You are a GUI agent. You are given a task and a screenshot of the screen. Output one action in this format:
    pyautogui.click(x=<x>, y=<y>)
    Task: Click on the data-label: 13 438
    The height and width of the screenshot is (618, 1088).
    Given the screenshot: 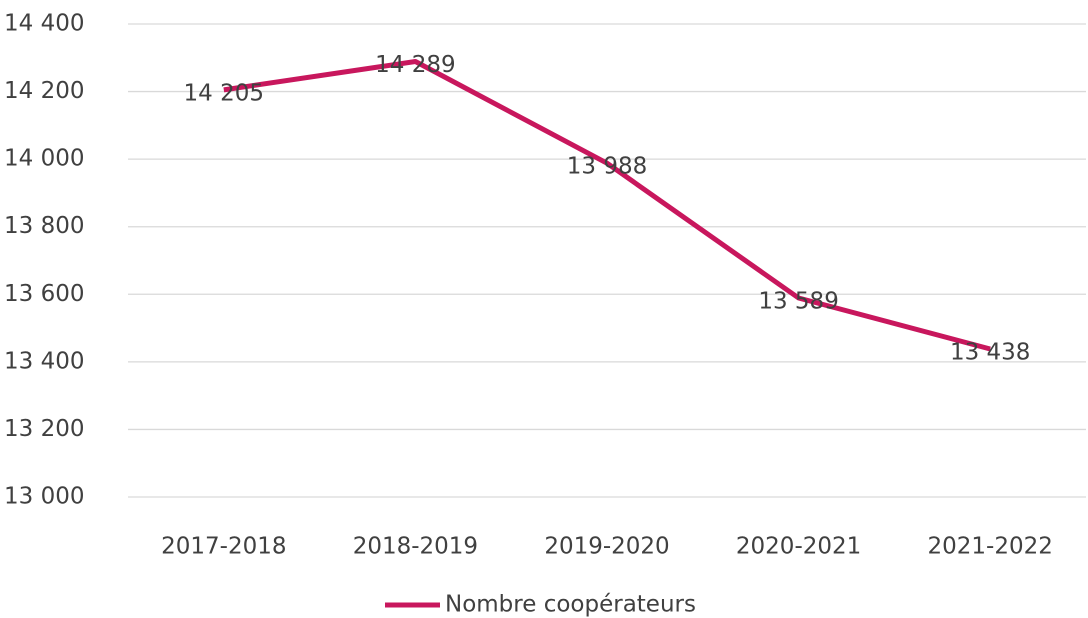 What is the action you would take?
    pyautogui.click(x=990, y=353)
    